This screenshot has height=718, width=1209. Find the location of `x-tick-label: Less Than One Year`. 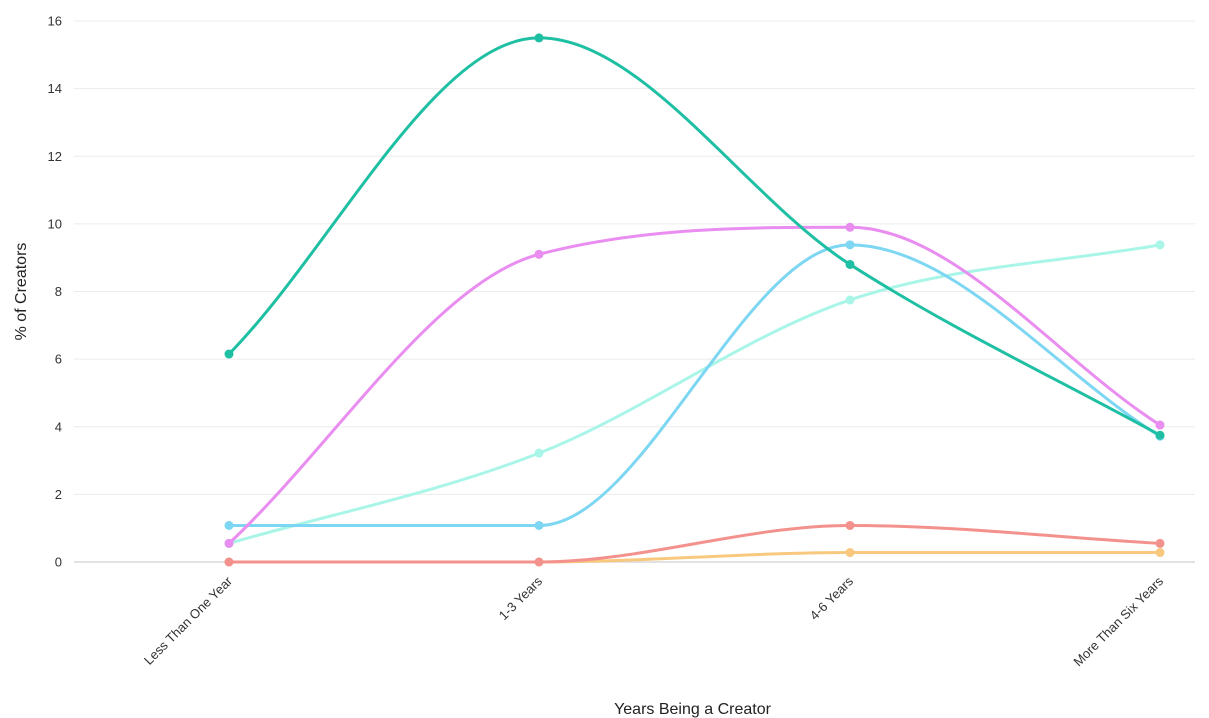

x-tick-label: Less Than One Year is located at coordinates (188, 620).